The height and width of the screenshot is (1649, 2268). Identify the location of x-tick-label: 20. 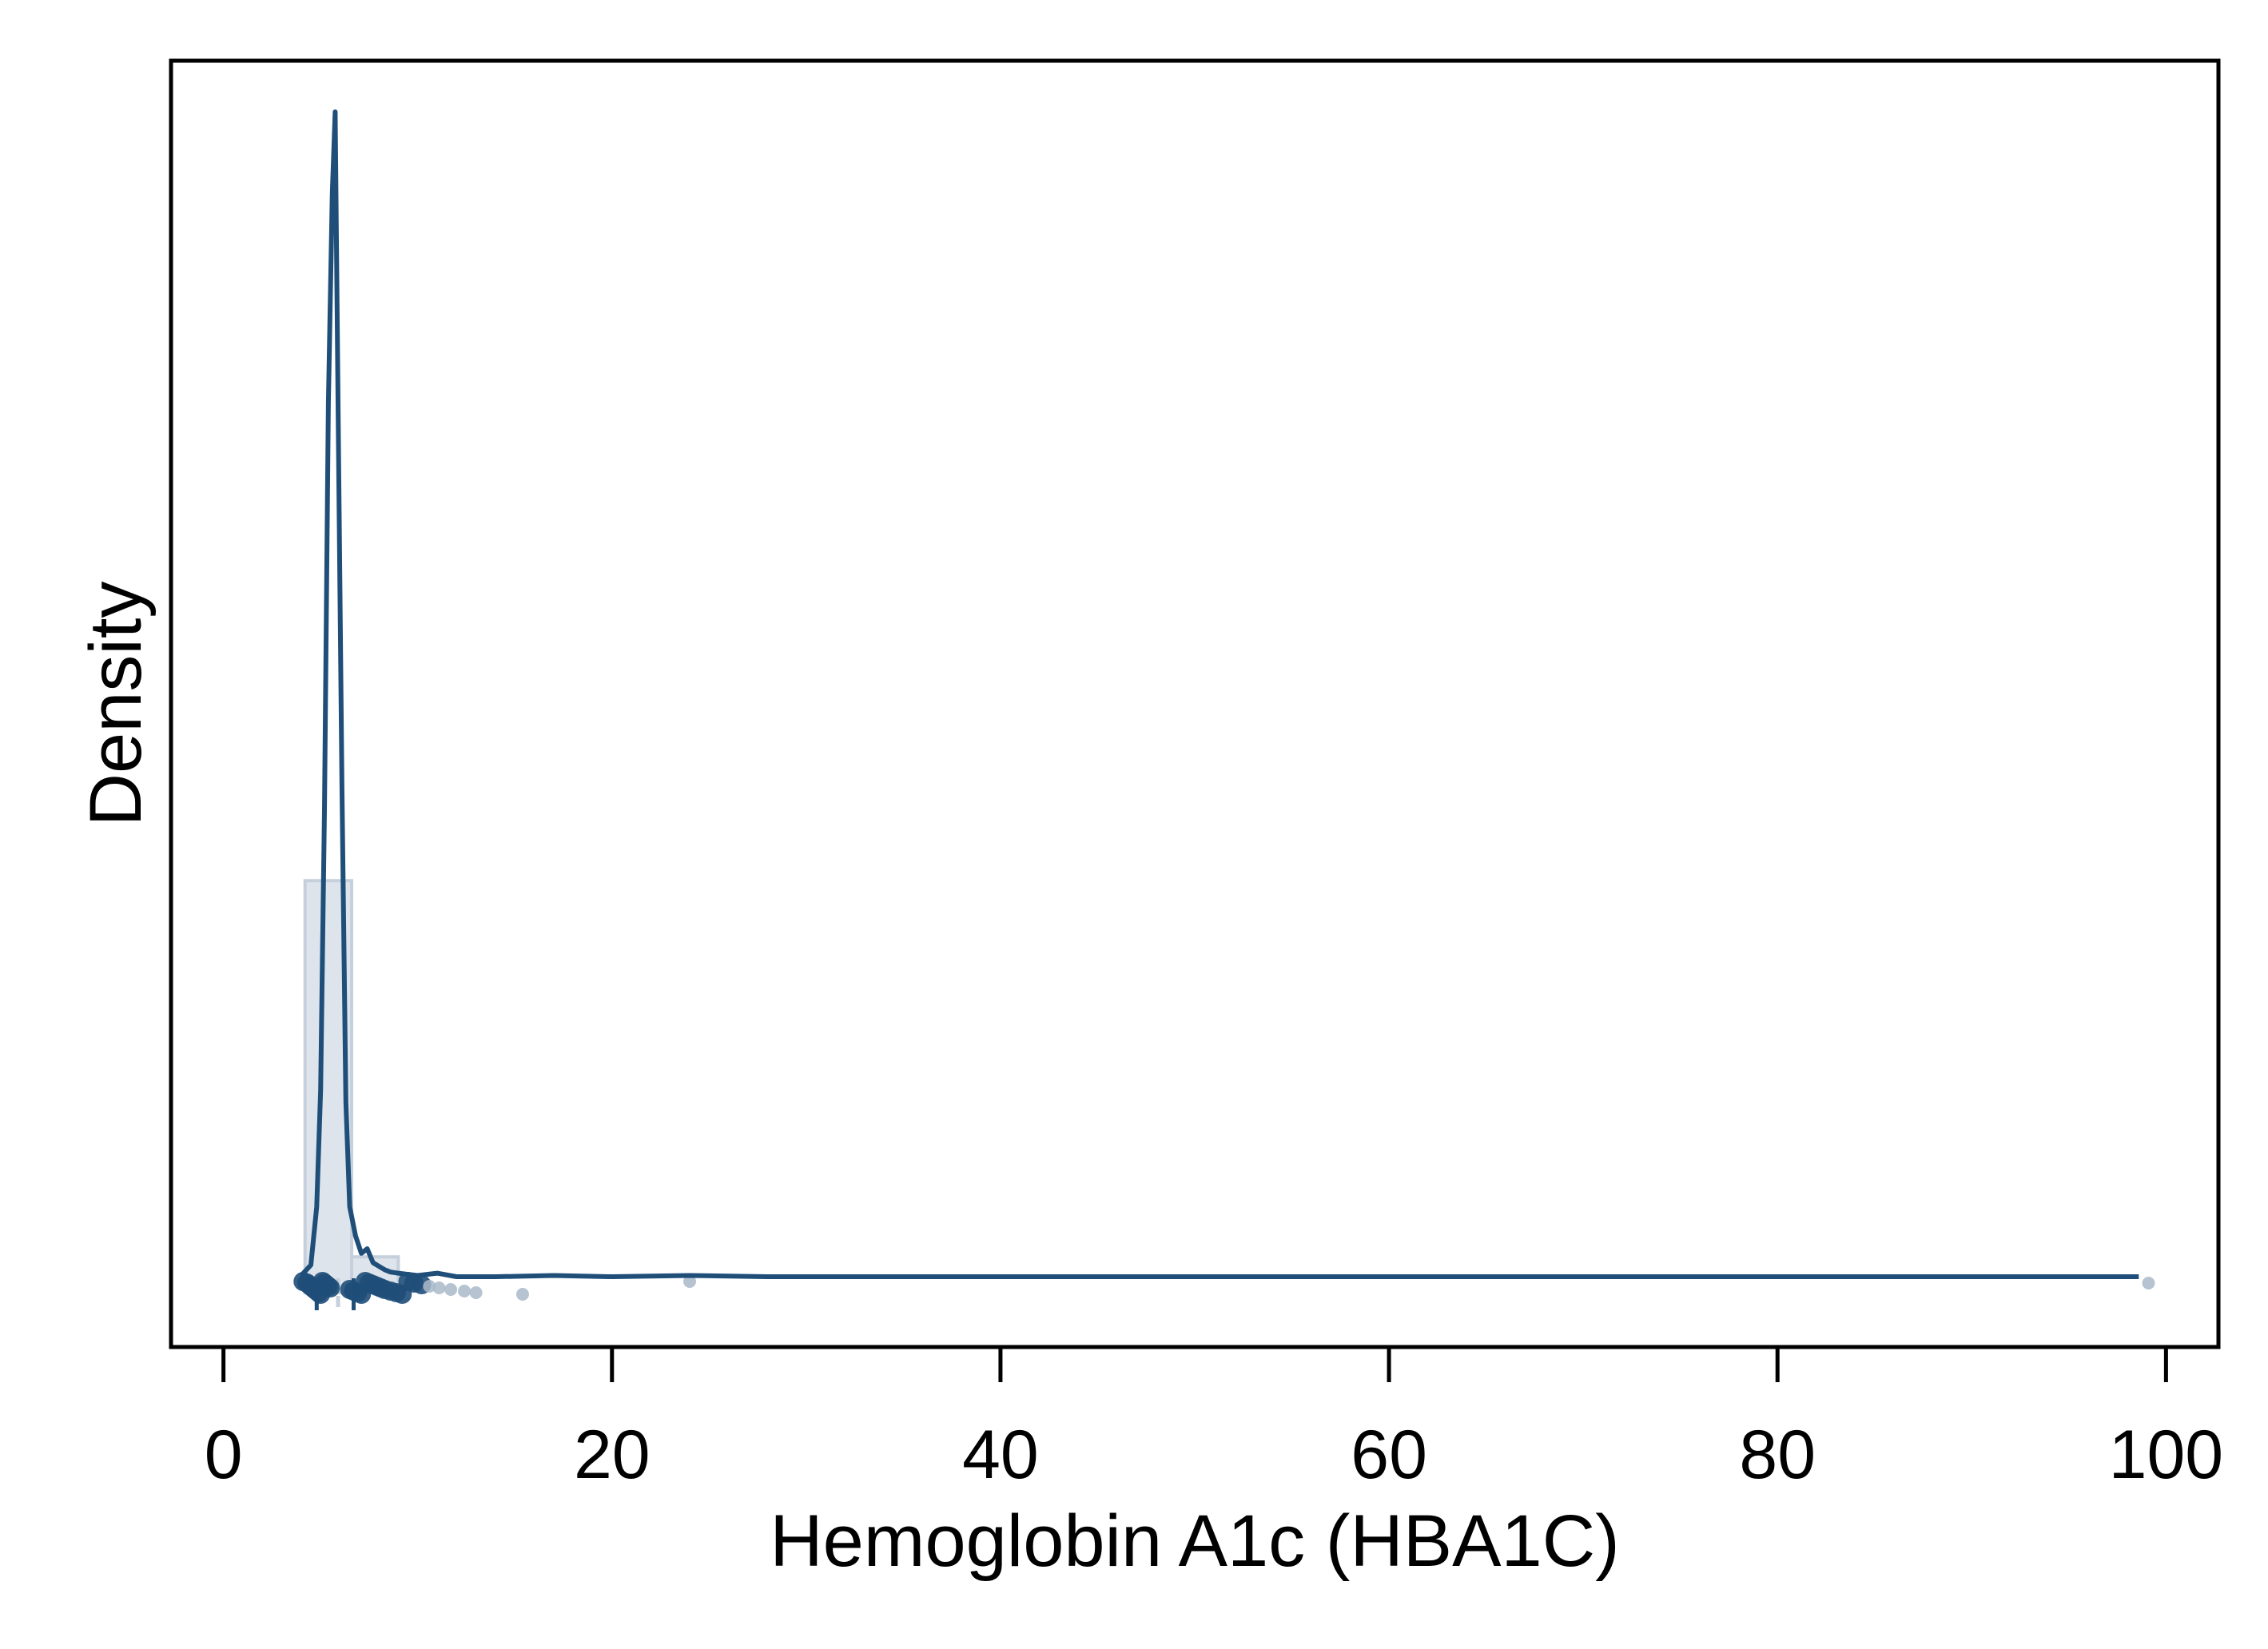
(612, 1455).